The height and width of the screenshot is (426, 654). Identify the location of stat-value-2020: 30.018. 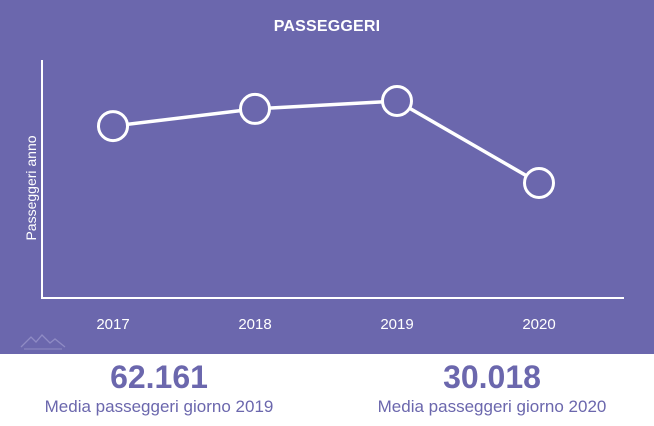
(492, 377).